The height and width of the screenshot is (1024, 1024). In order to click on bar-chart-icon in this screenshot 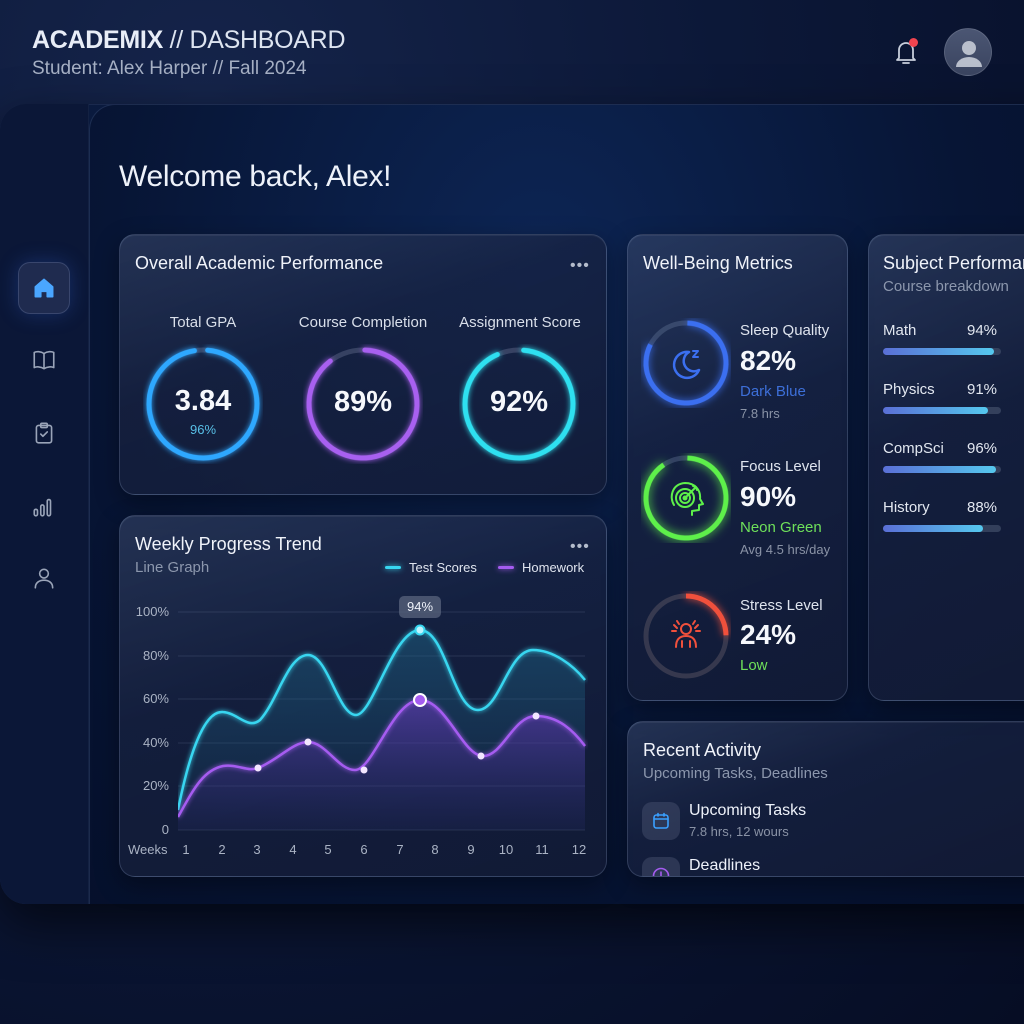, I will do `click(42, 507)`.